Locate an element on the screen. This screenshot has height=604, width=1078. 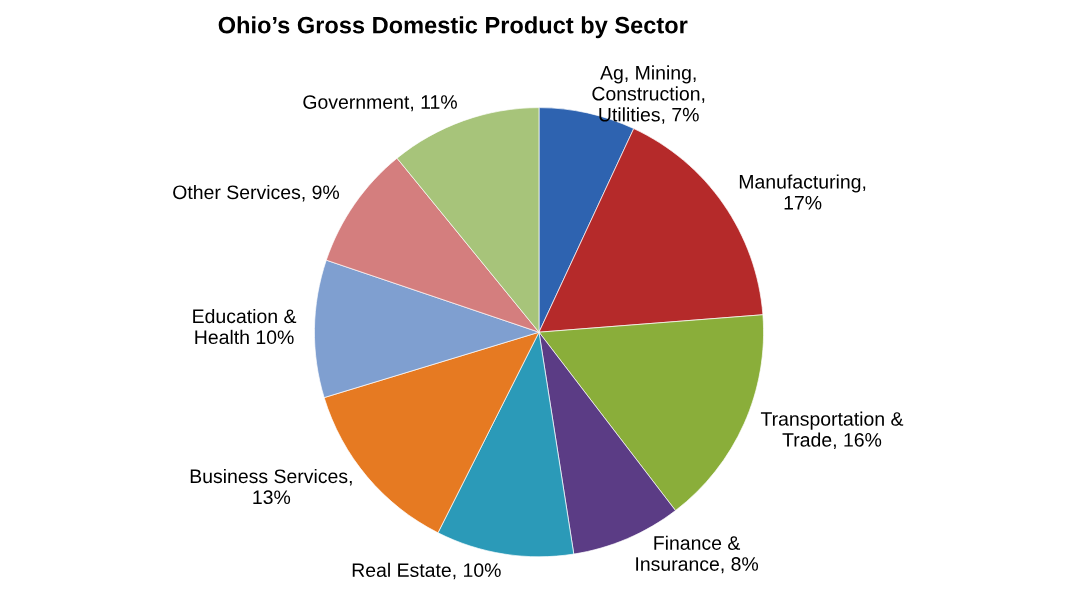
slice-label: Other Services, 9% is located at coordinates (256, 193).